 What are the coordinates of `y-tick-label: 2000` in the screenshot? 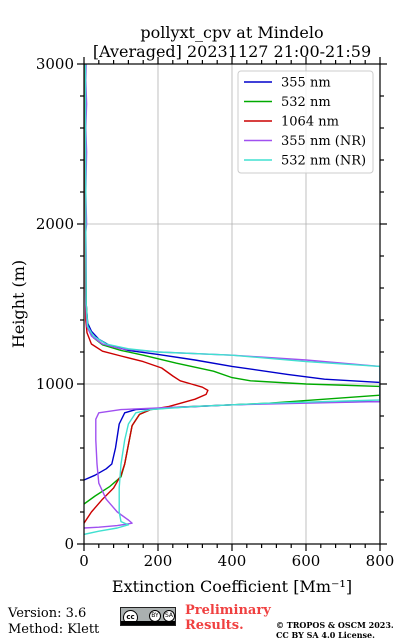 It's located at (55, 224).